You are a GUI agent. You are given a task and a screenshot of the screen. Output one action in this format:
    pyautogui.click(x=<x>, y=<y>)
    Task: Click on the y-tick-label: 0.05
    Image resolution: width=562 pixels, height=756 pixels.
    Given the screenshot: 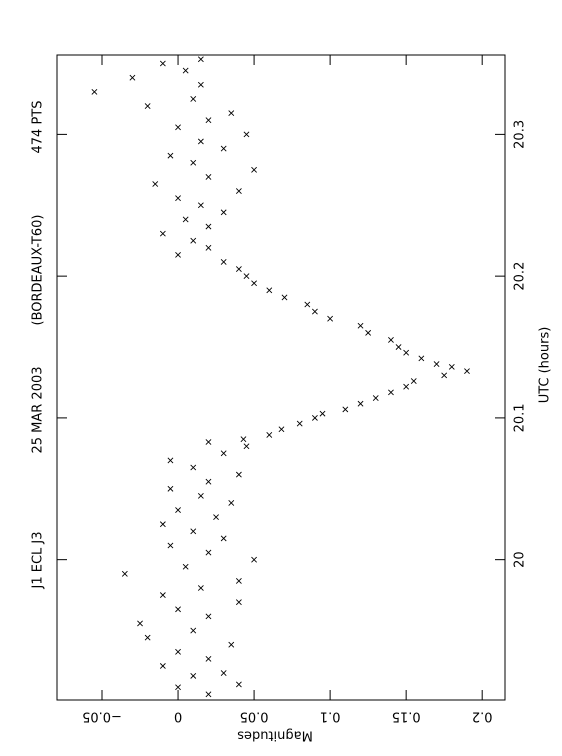 What is the action you would take?
    pyautogui.click(x=254, y=716)
    